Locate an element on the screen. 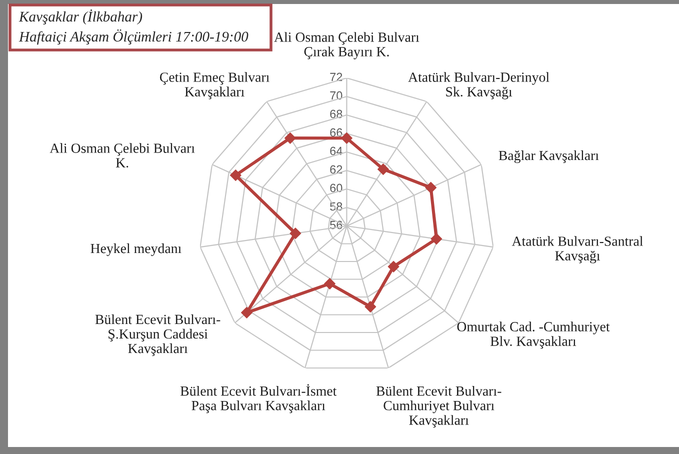 This screenshot has width=679, height=454. chart-title: Kavşaklar (İlkbahar) is located at coordinates (80, 17).